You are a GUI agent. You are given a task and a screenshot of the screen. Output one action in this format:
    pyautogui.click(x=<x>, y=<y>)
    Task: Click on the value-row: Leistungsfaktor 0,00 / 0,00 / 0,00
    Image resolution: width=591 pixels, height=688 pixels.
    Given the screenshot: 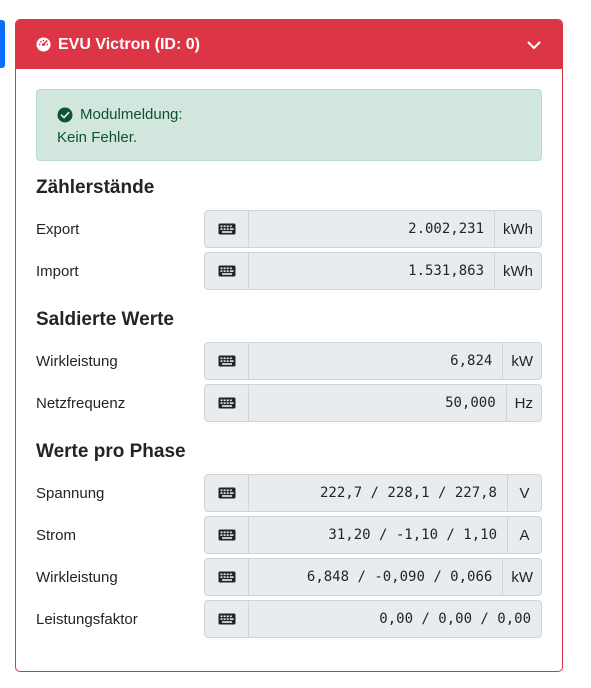 What is the action you would take?
    pyautogui.click(x=289, y=619)
    